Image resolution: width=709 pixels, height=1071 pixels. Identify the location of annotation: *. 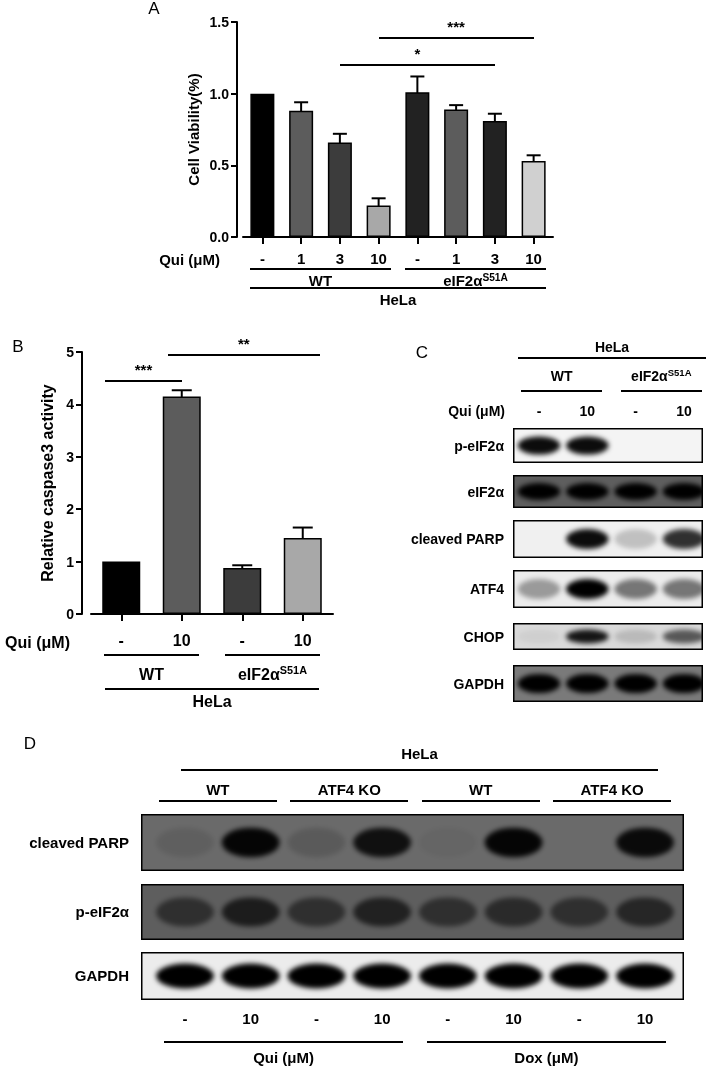
(417, 54).